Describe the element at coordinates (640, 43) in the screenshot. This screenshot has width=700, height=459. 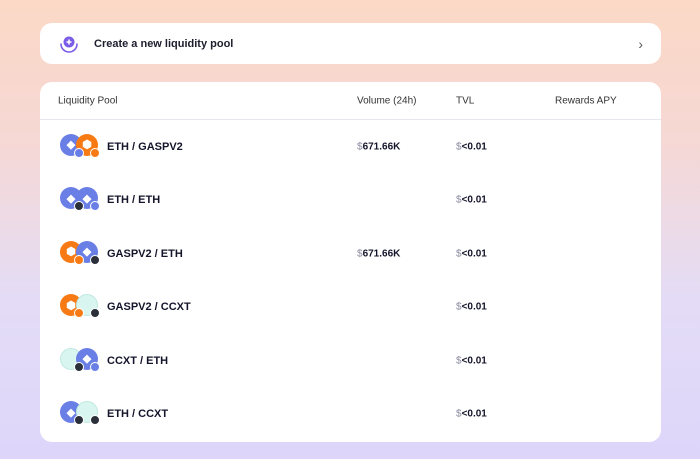
I see `chevron-right-icon: ›` at that location.